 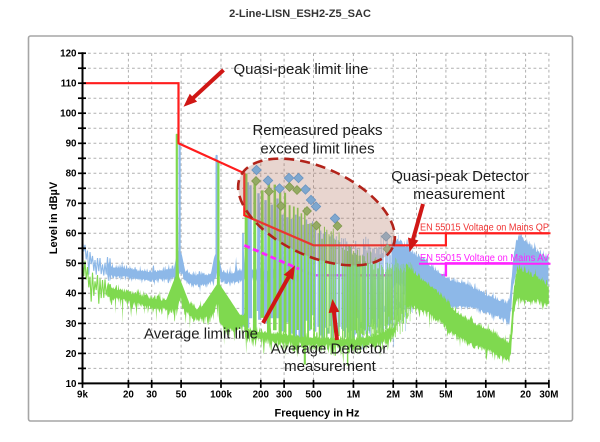 I want to click on svg-text: 1M, so click(x=354, y=394).